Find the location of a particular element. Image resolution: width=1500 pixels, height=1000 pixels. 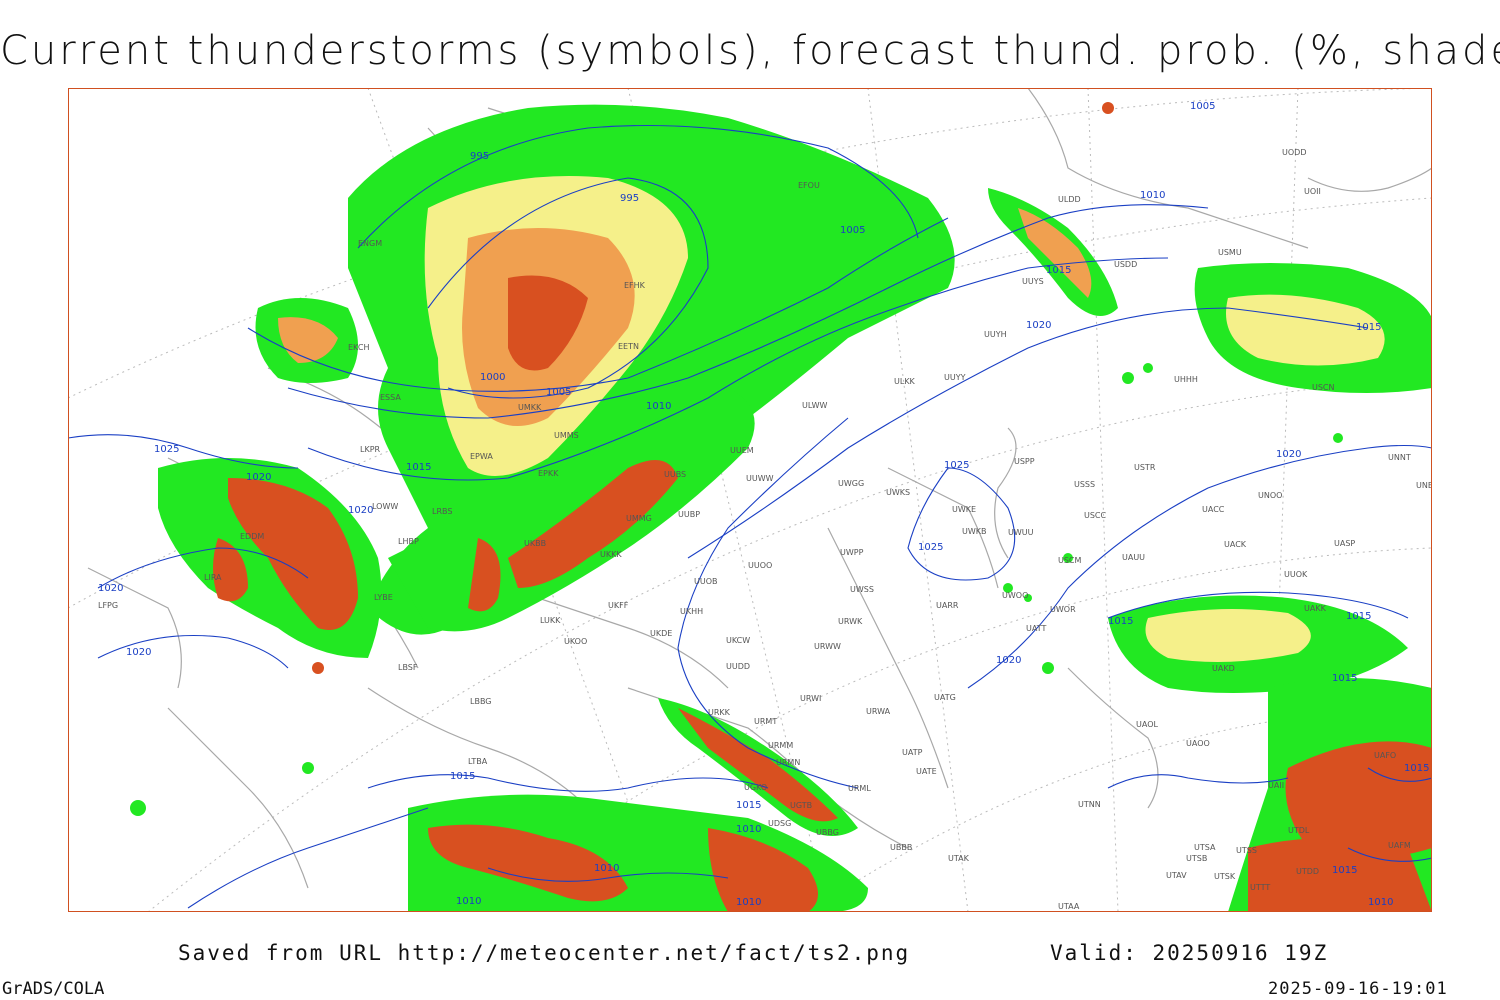

station-label: EFHK is located at coordinates (635, 285).